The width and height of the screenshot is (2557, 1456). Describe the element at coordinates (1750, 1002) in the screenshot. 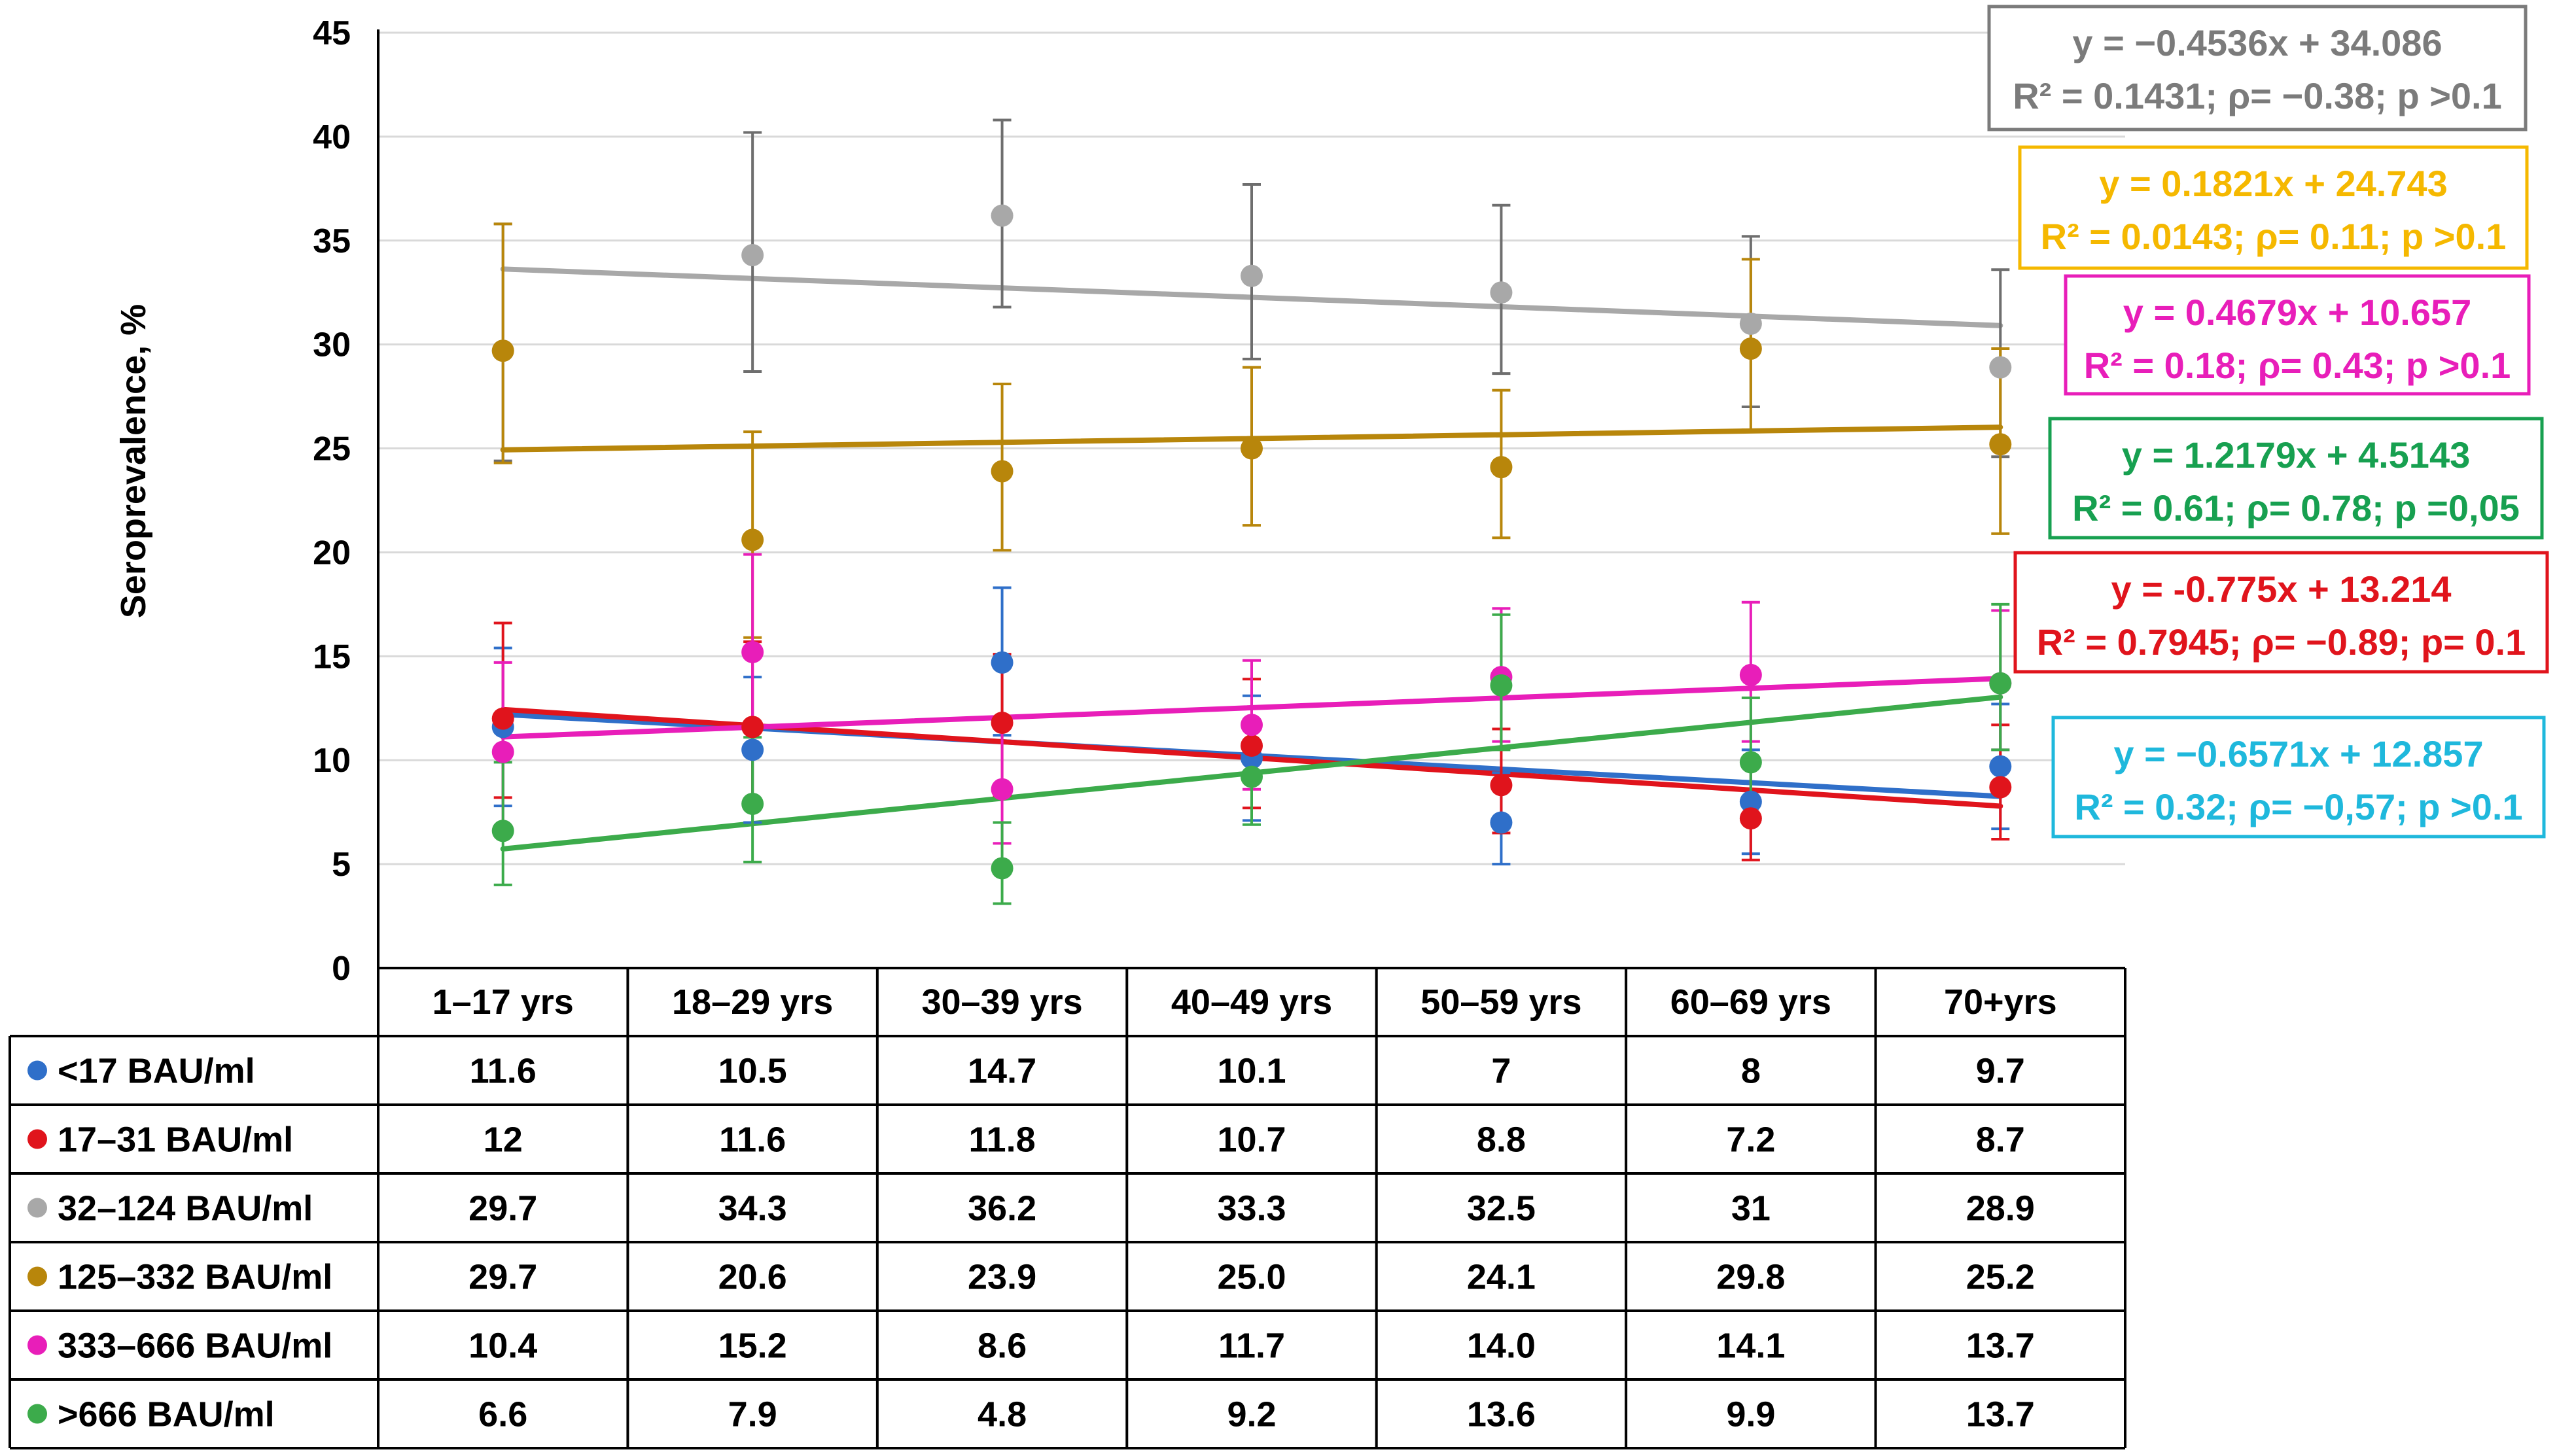

I see `x-category-label: 60–69 yrs` at that location.